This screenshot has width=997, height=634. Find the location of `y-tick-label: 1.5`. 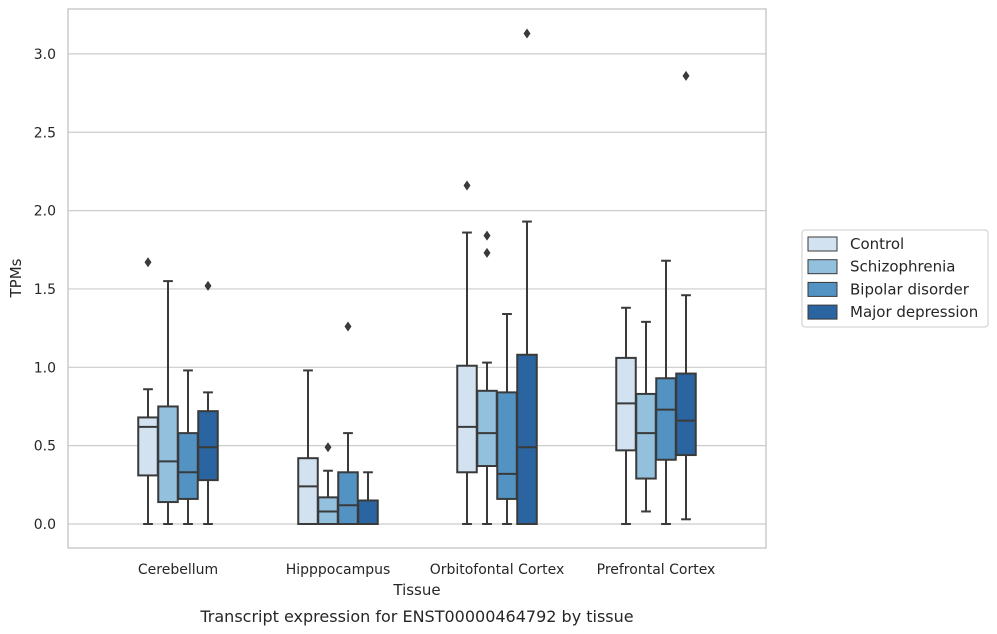

y-tick-label: 1.5 is located at coordinates (45, 290).